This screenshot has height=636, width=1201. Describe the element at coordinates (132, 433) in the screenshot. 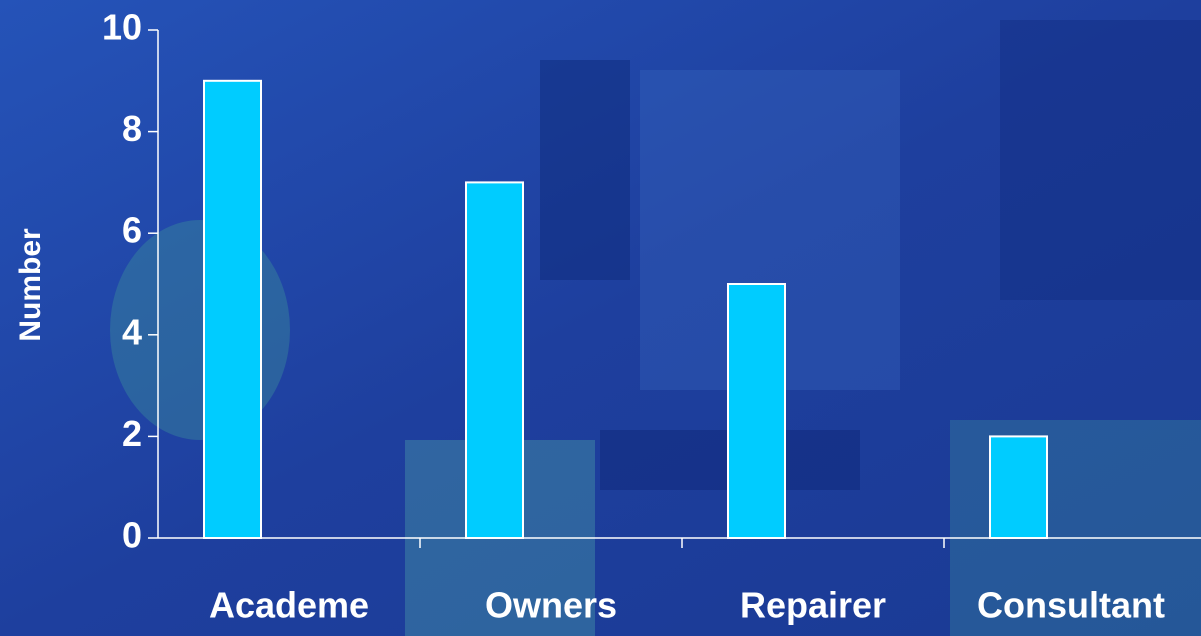

I see `y-tick-label: 2` at that location.